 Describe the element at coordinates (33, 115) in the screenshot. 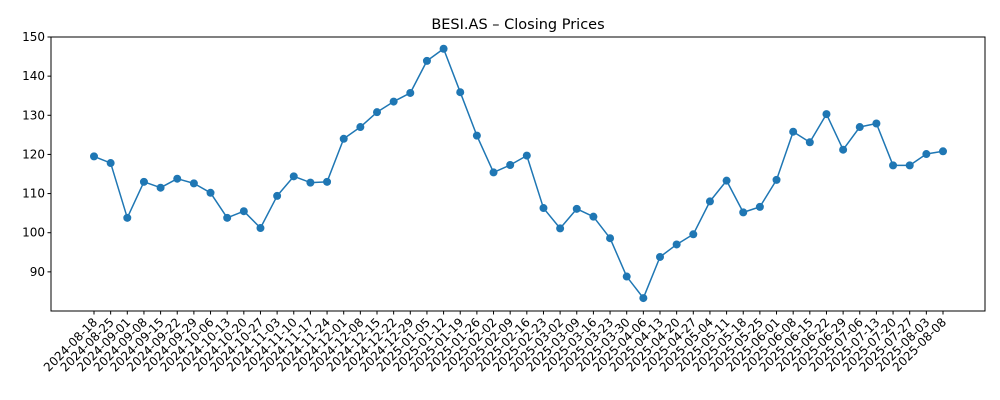

I see `y-tick-label: 130` at that location.